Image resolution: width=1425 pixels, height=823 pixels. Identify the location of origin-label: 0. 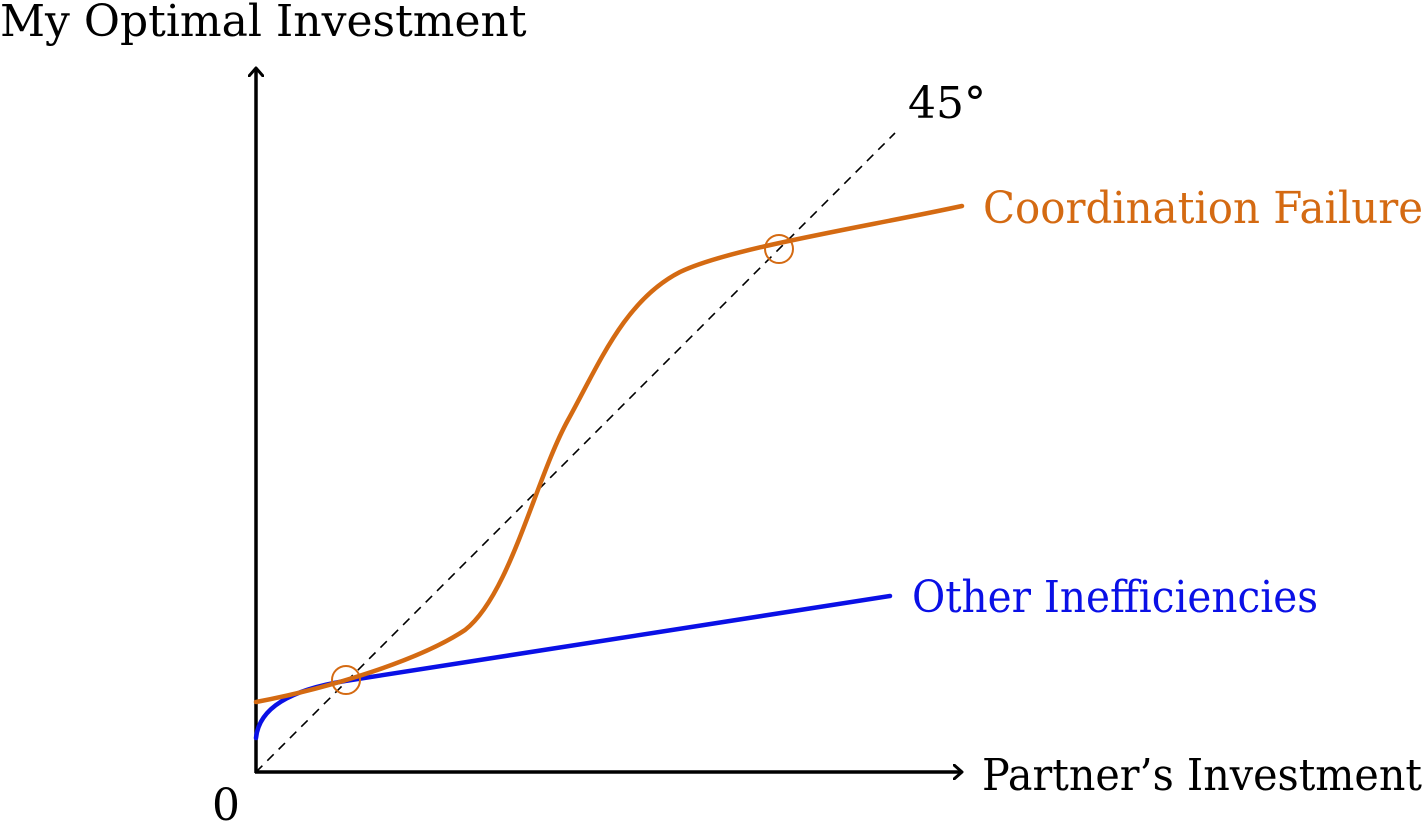
(226, 801).